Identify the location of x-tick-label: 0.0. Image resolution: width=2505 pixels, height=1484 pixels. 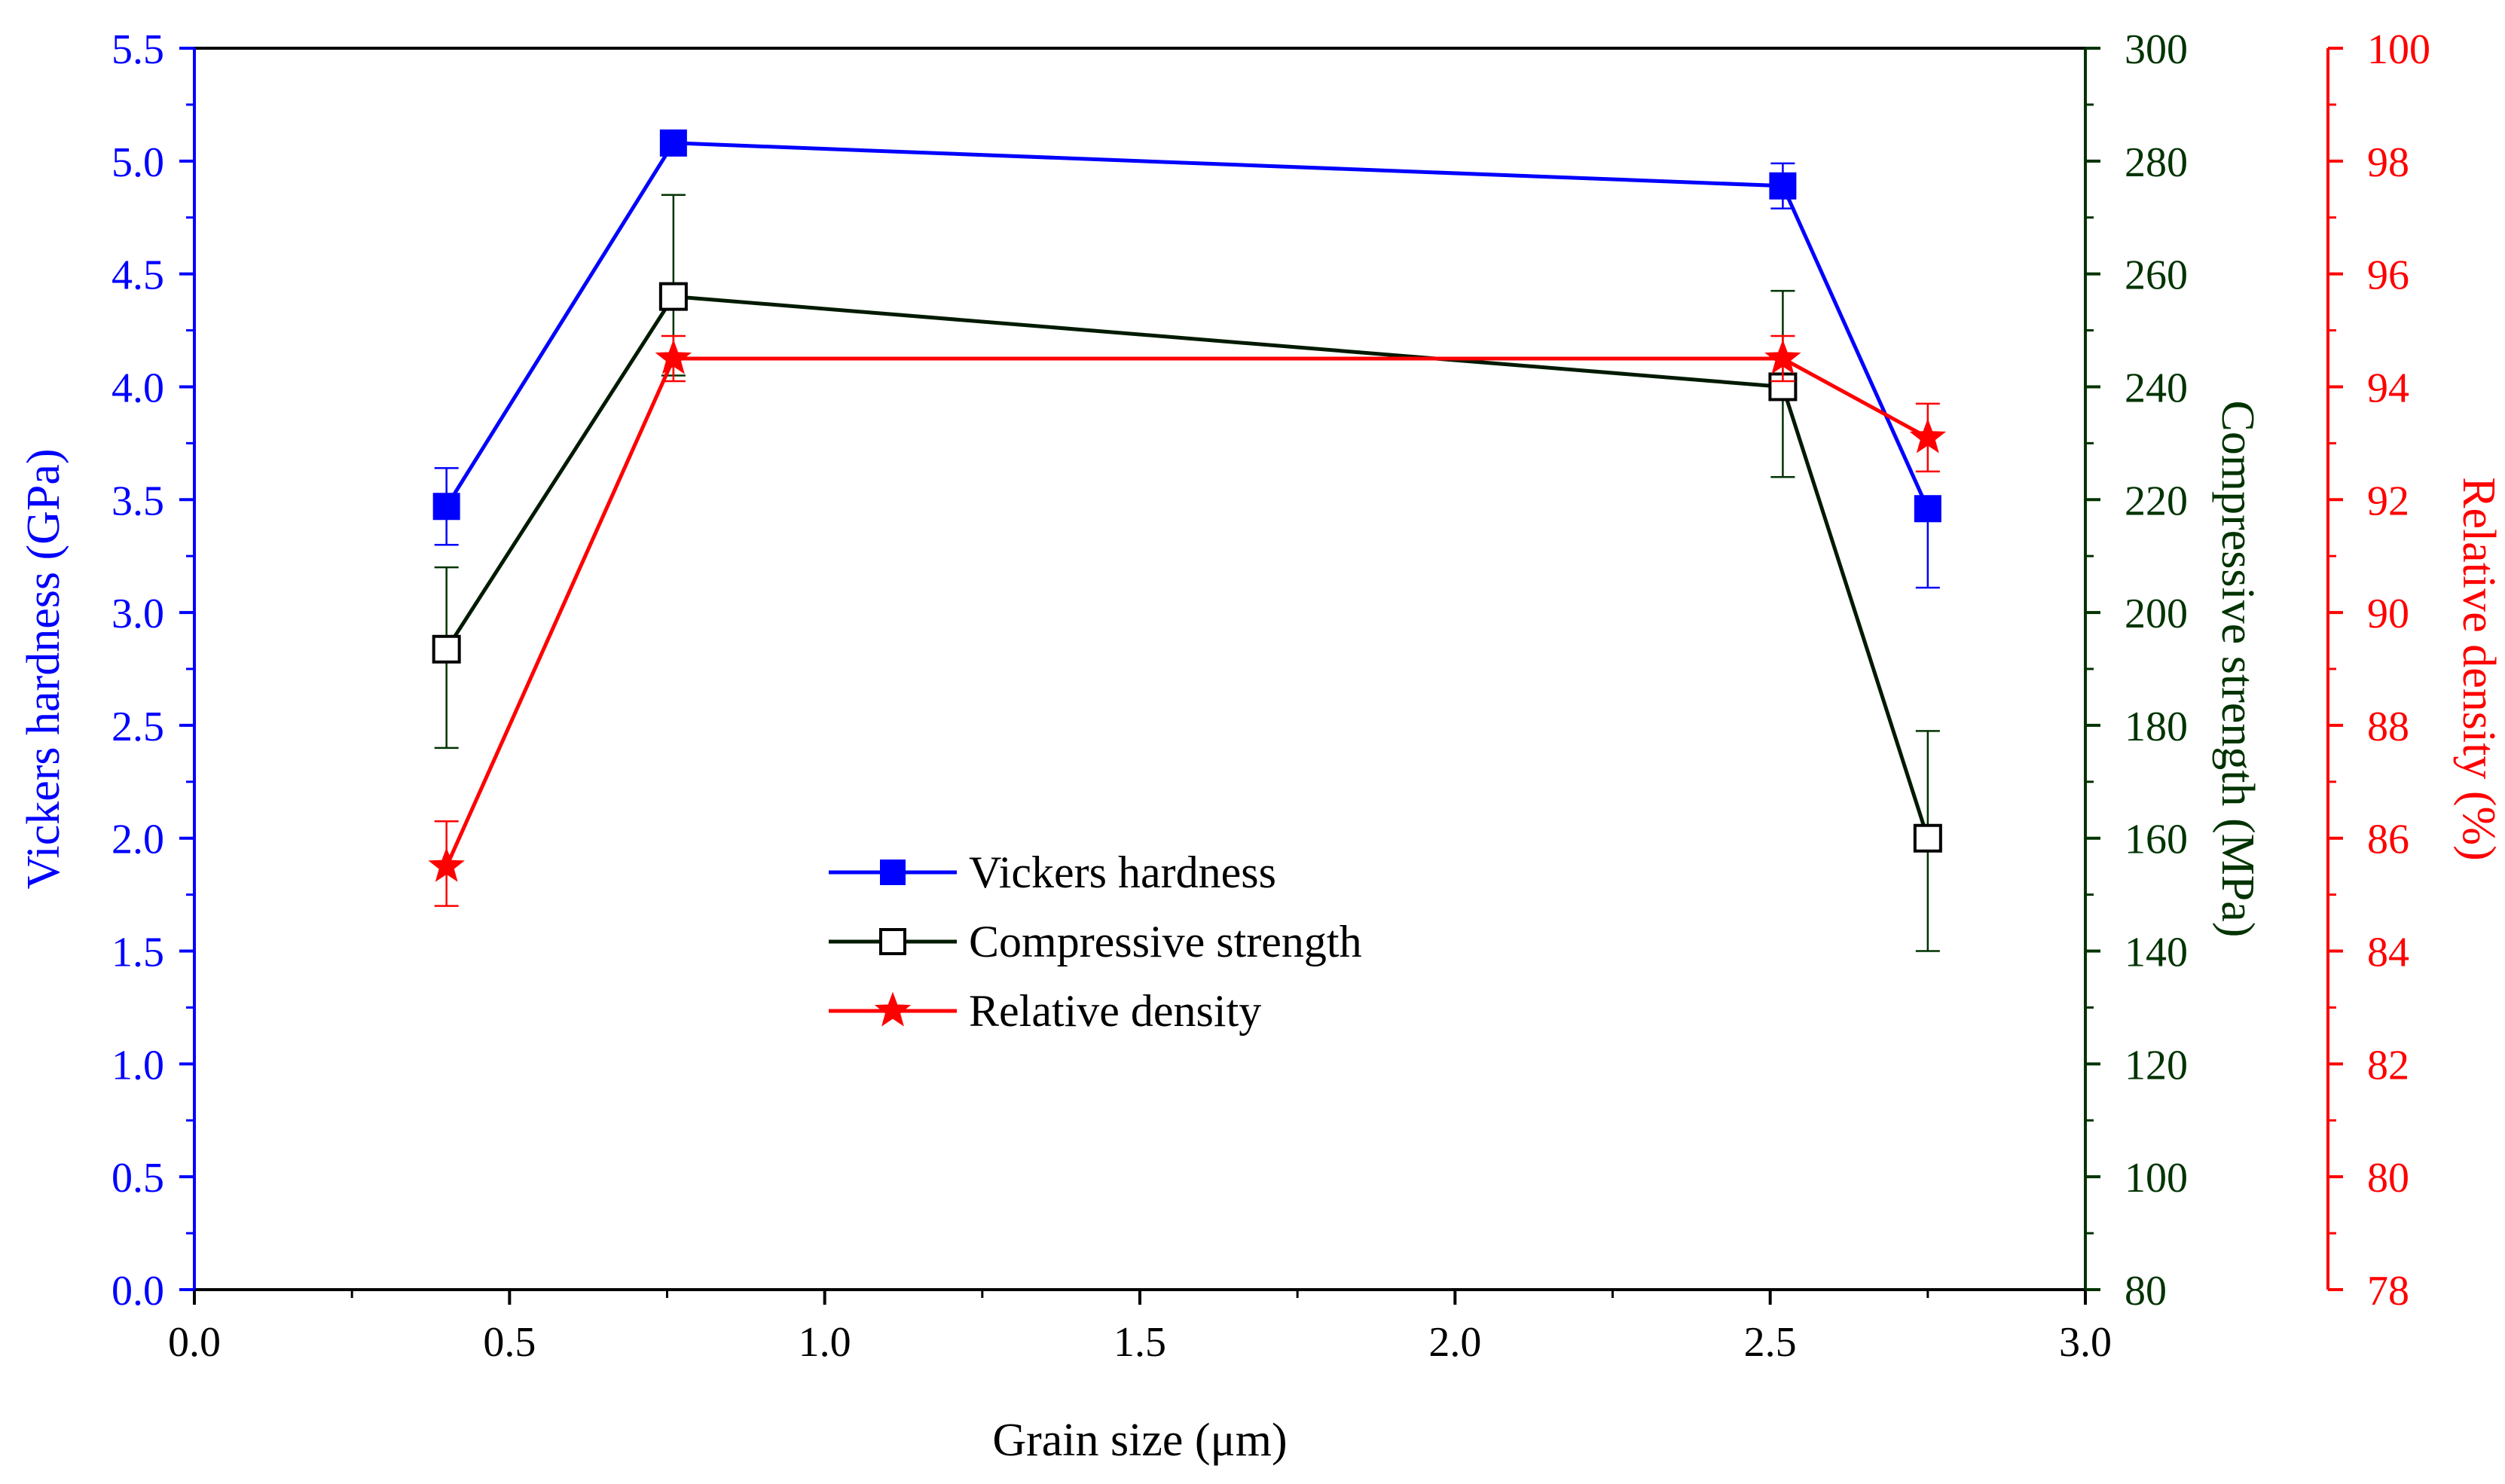
(194, 1342).